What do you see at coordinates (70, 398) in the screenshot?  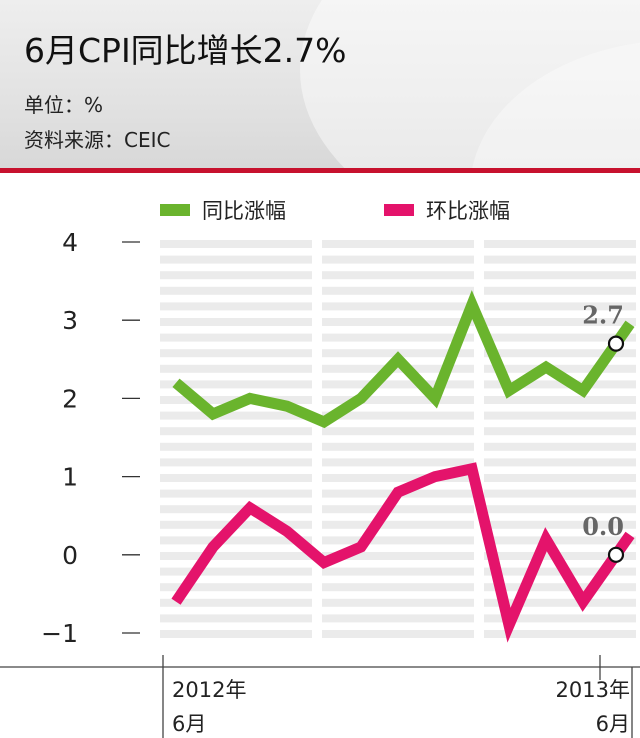 I see `y-tick-label: 2` at bounding box center [70, 398].